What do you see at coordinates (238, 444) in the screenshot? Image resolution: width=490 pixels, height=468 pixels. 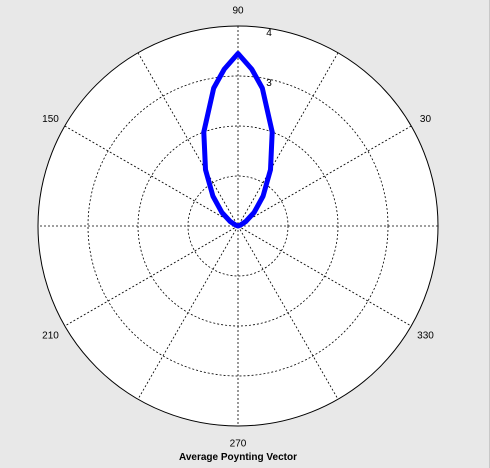 I see `angle-tick-label-270: 270` at bounding box center [238, 444].